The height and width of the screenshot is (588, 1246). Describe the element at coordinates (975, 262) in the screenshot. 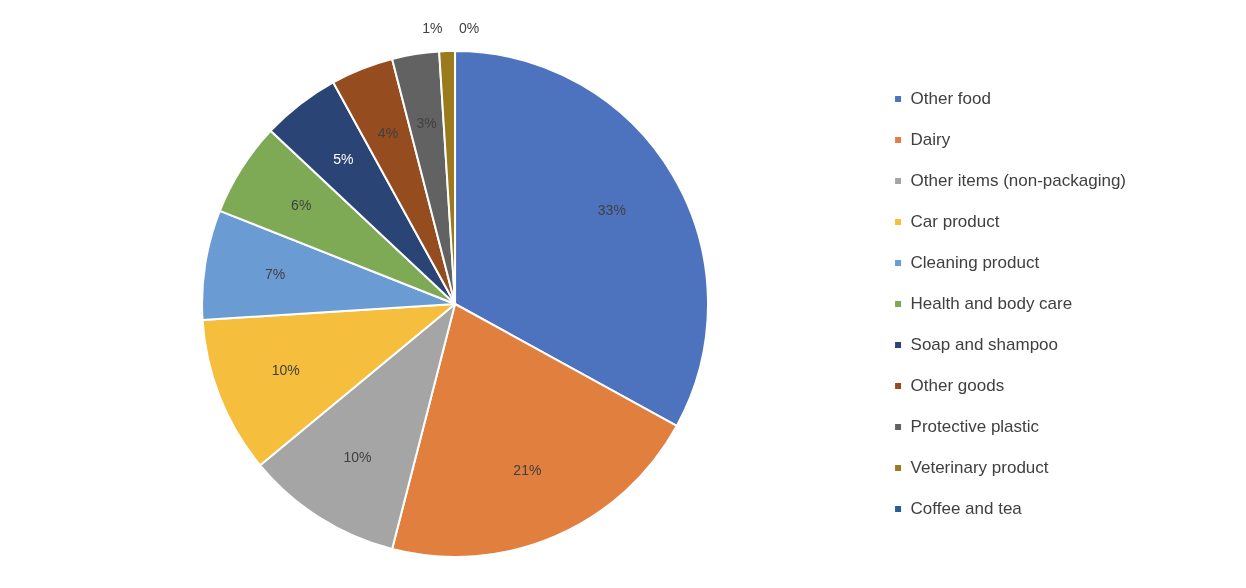

I see `legend-label: Cleaning product` at that location.